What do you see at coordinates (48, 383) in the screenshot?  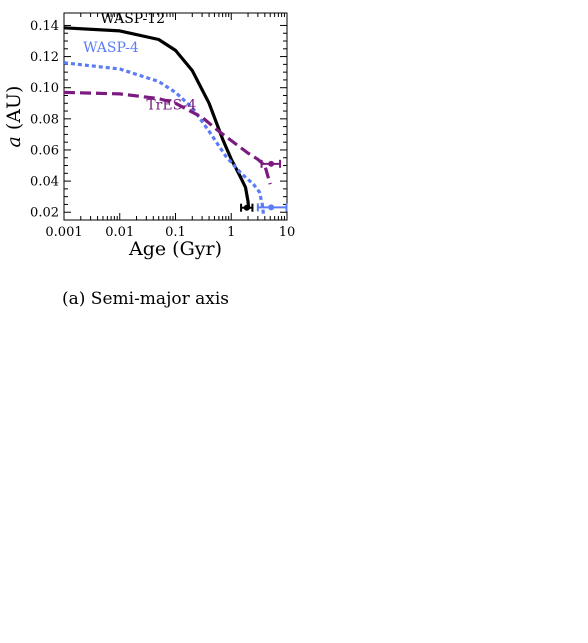 I see `y-tick-label: 1.8` at bounding box center [48, 383].